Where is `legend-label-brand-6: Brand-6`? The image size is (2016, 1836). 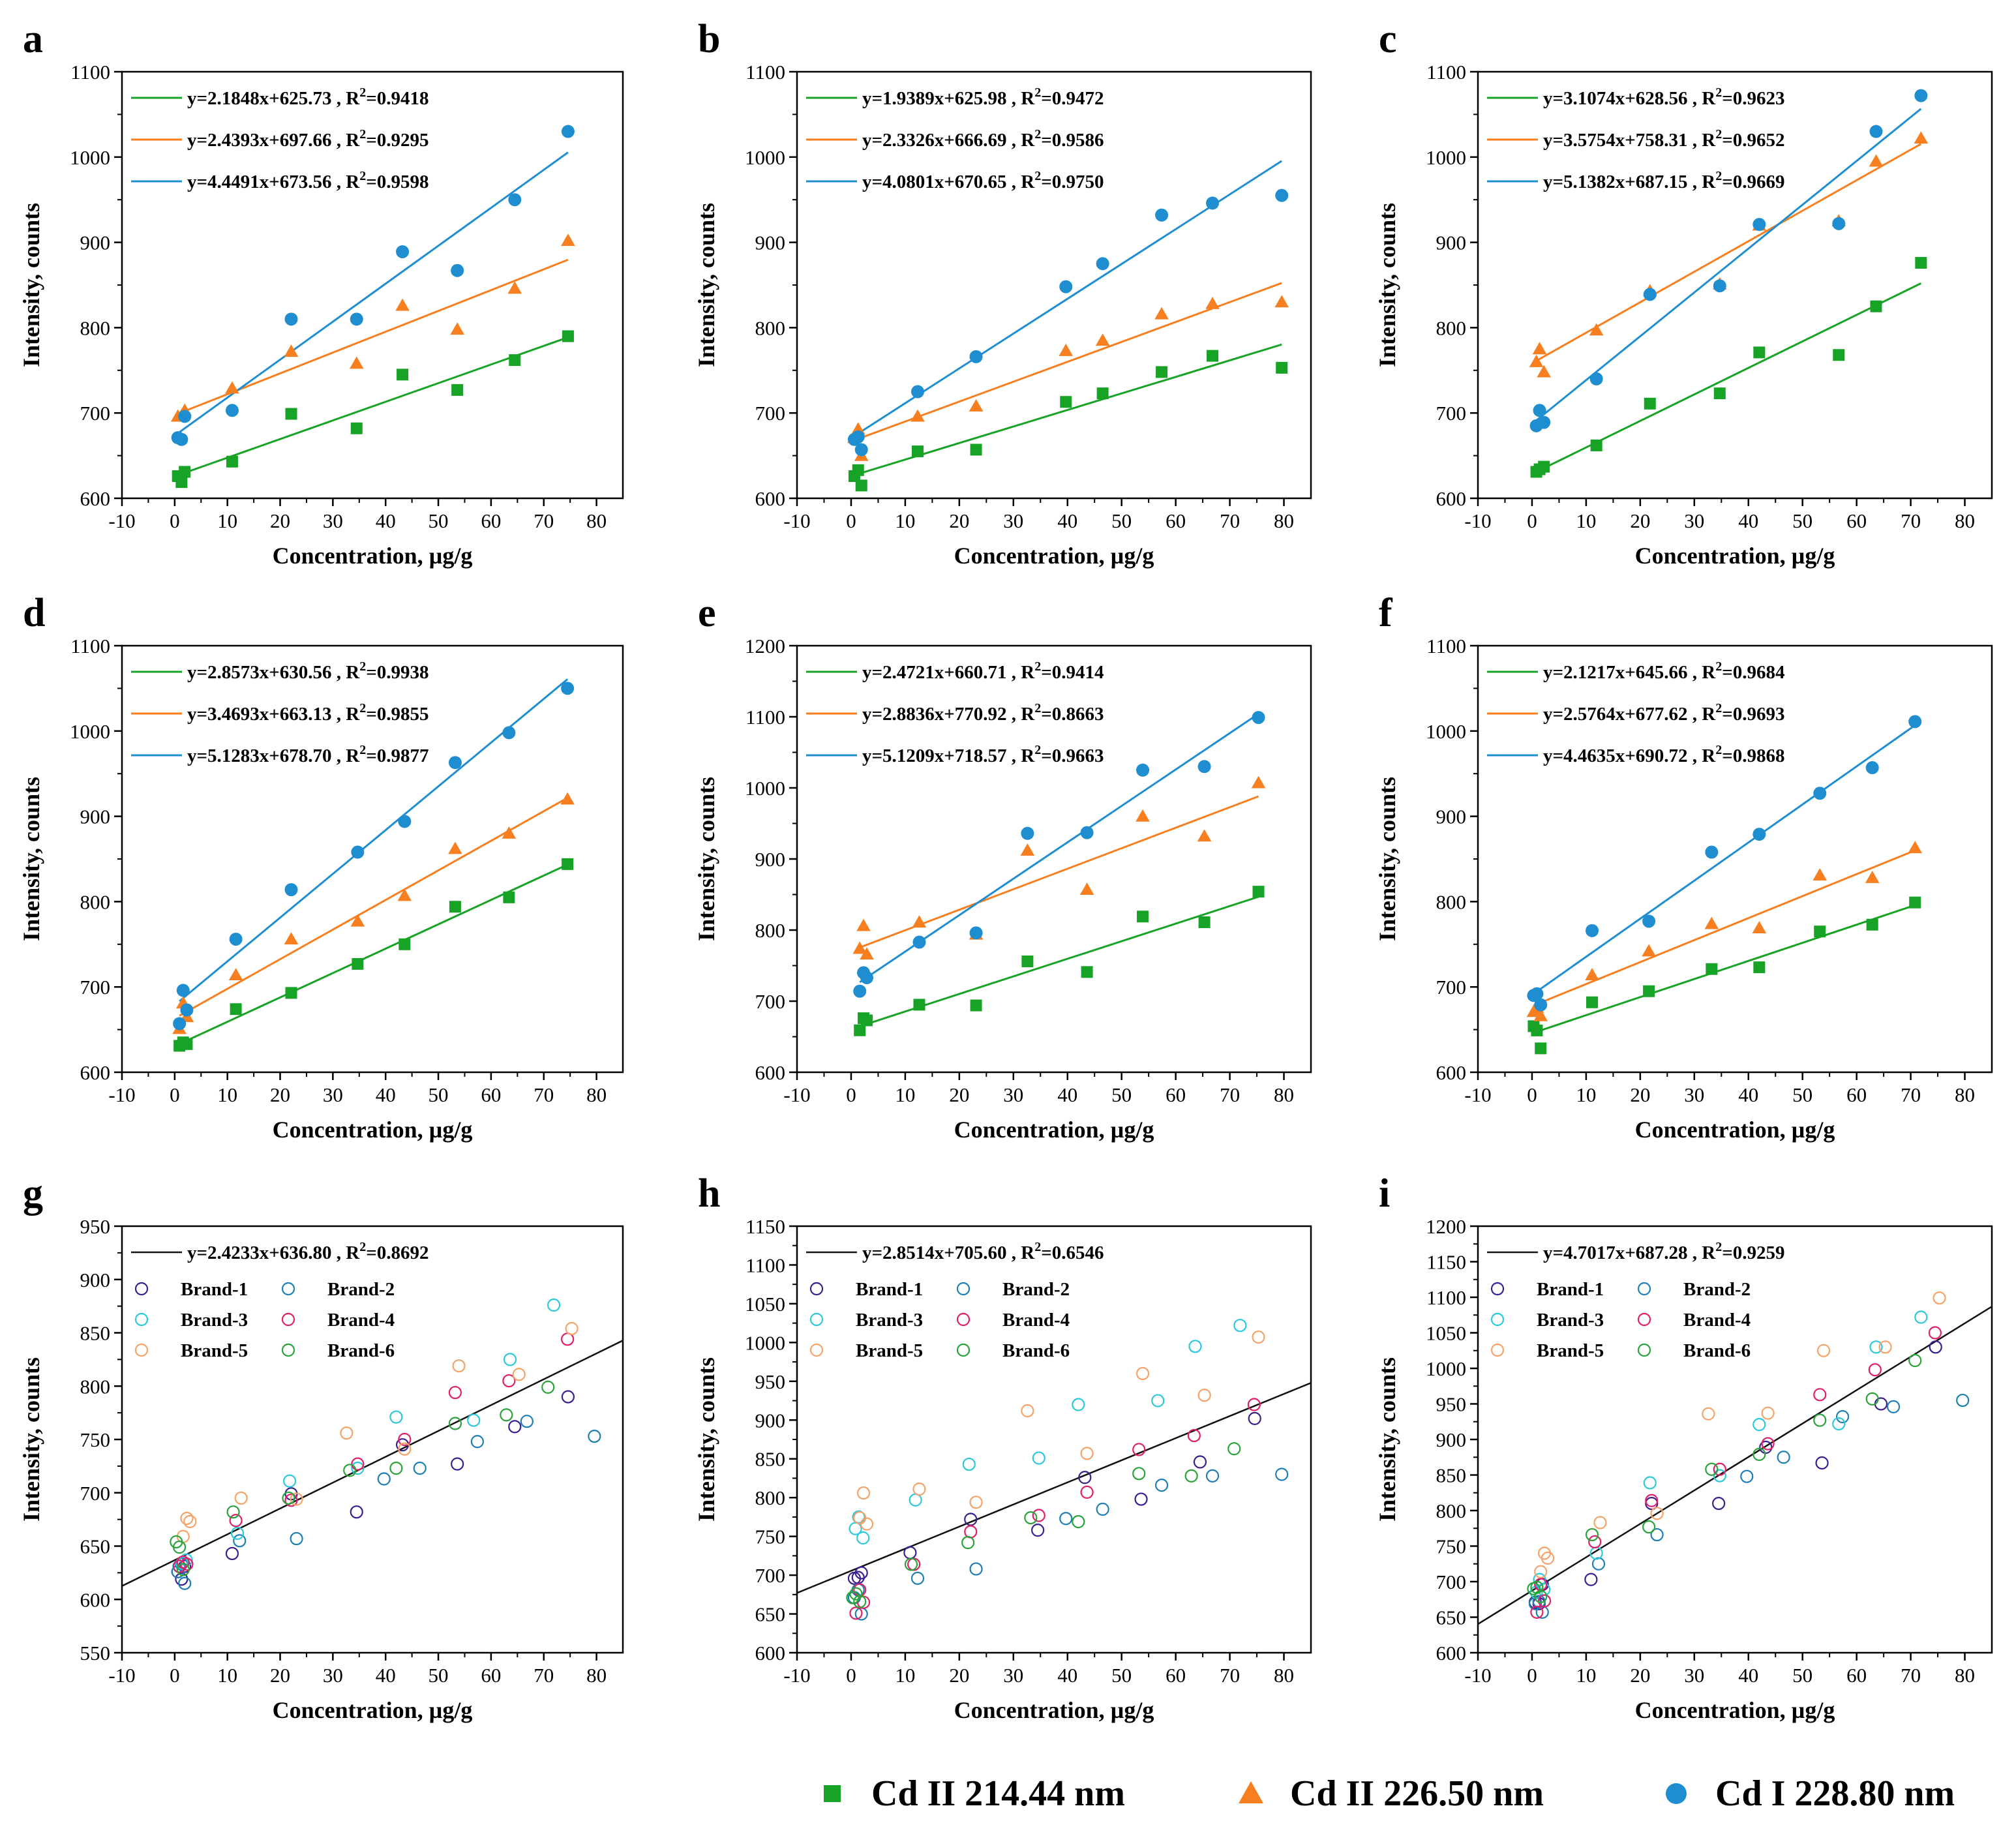 legend-label-brand-6: Brand-6 is located at coordinates (1717, 1350).